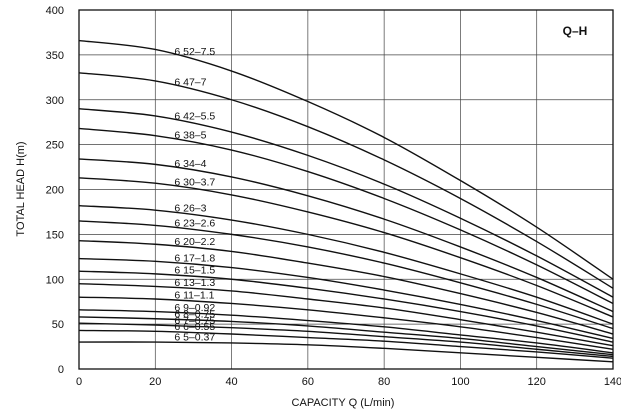  What do you see at coordinates (58, 325) in the screenshot?
I see `y-tick-label: 50` at bounding box center [58, 325].